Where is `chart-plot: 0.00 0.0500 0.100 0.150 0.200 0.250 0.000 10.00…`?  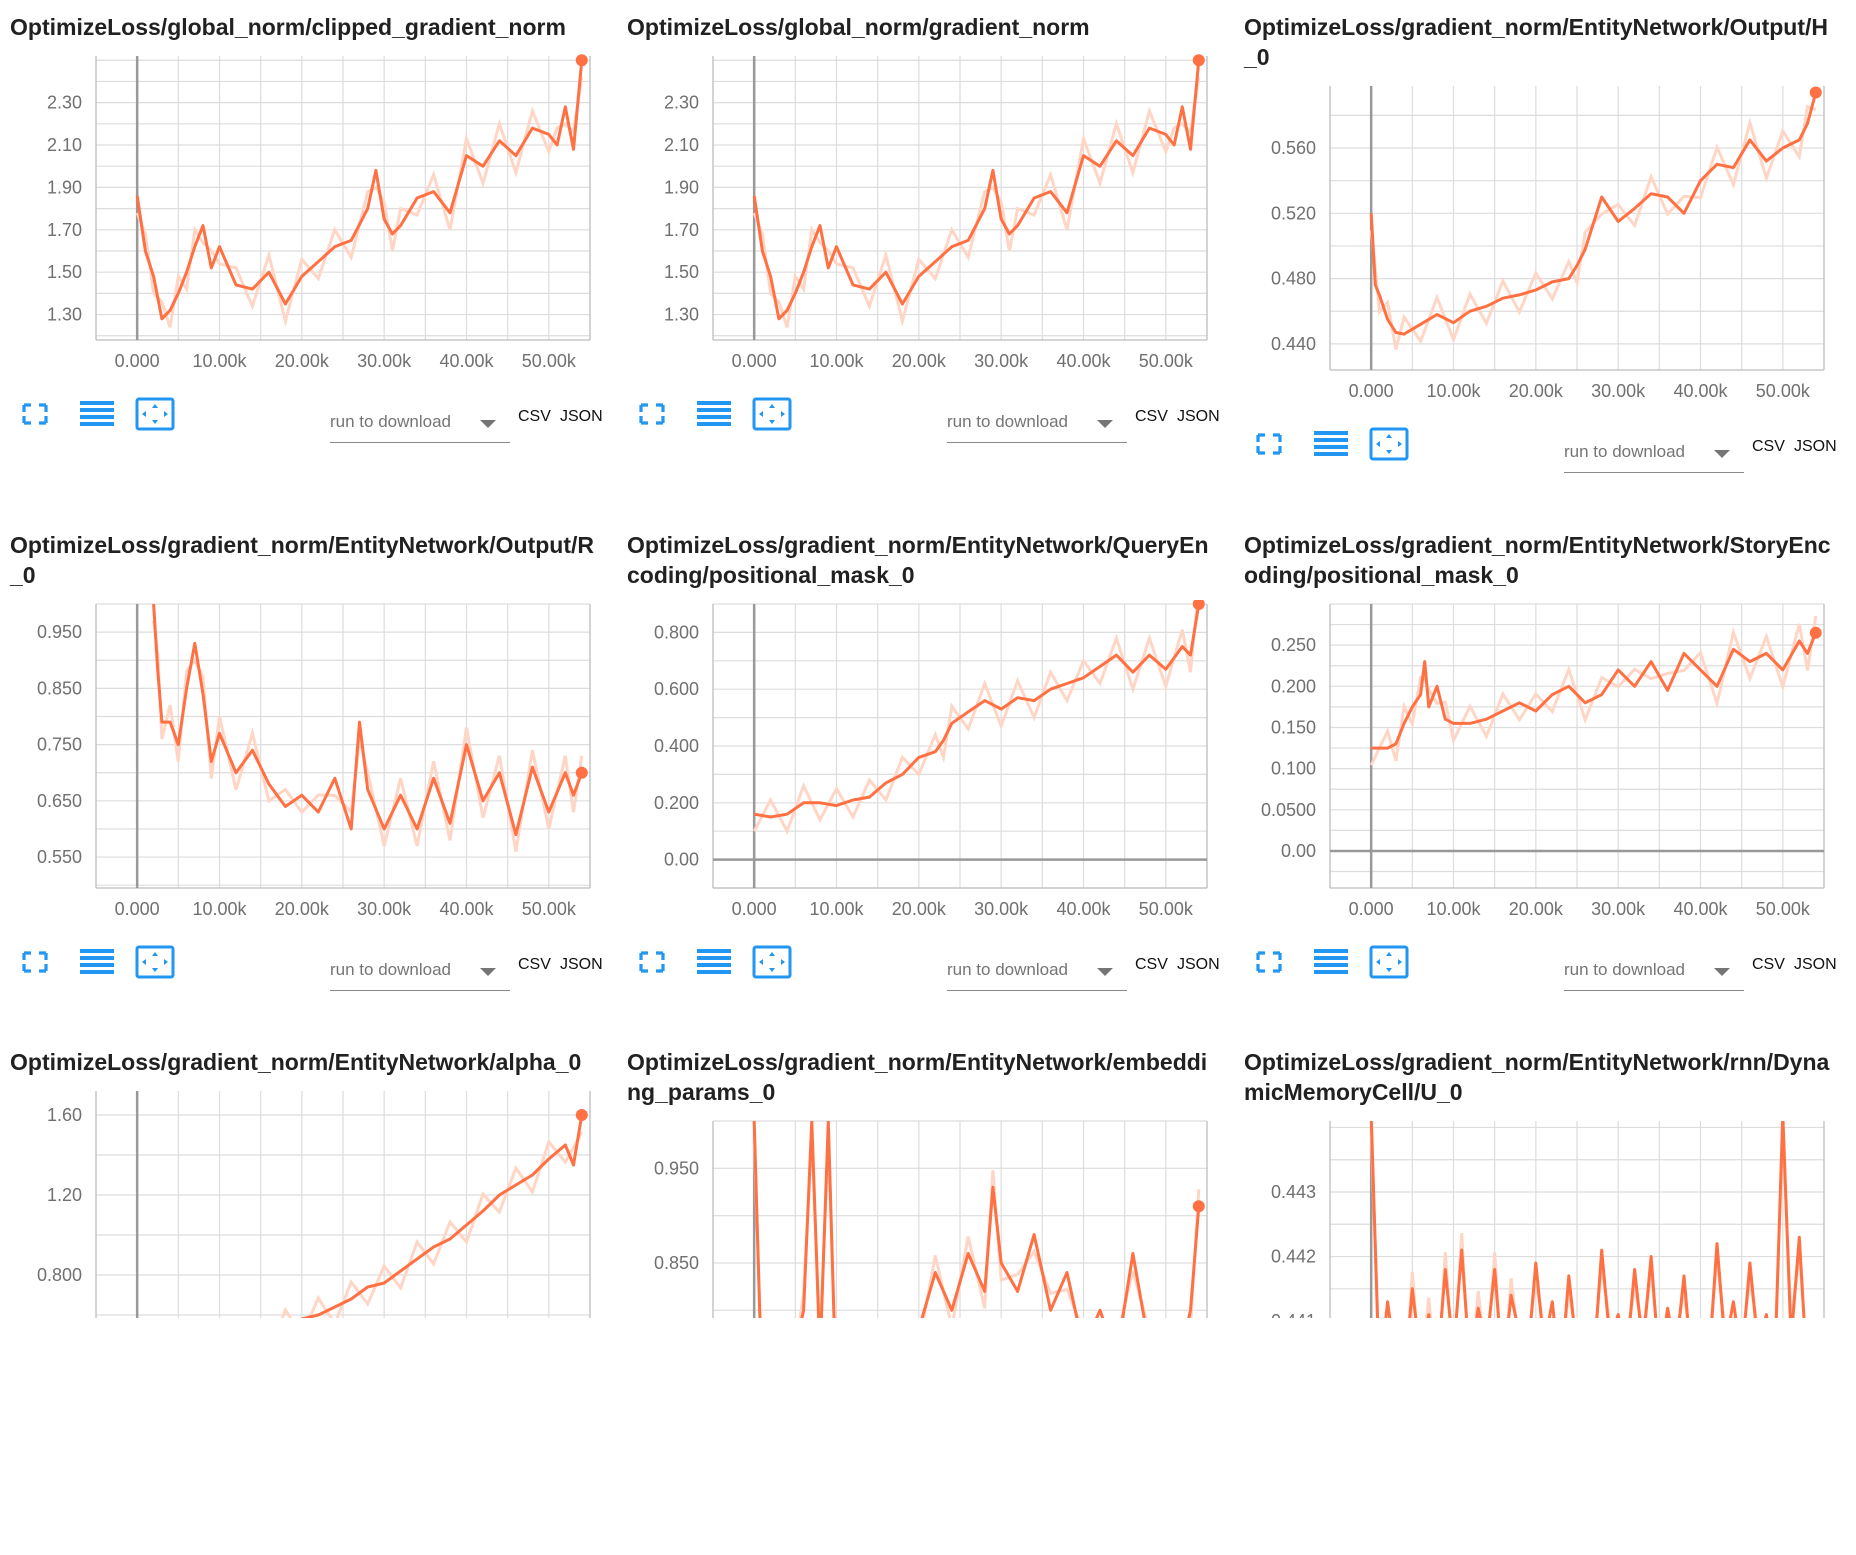 chart-plot: 0.00 0.0500 0.100 0.150 0.200 0.250 0.000 10.00… is located at coordinates (1534, 764).